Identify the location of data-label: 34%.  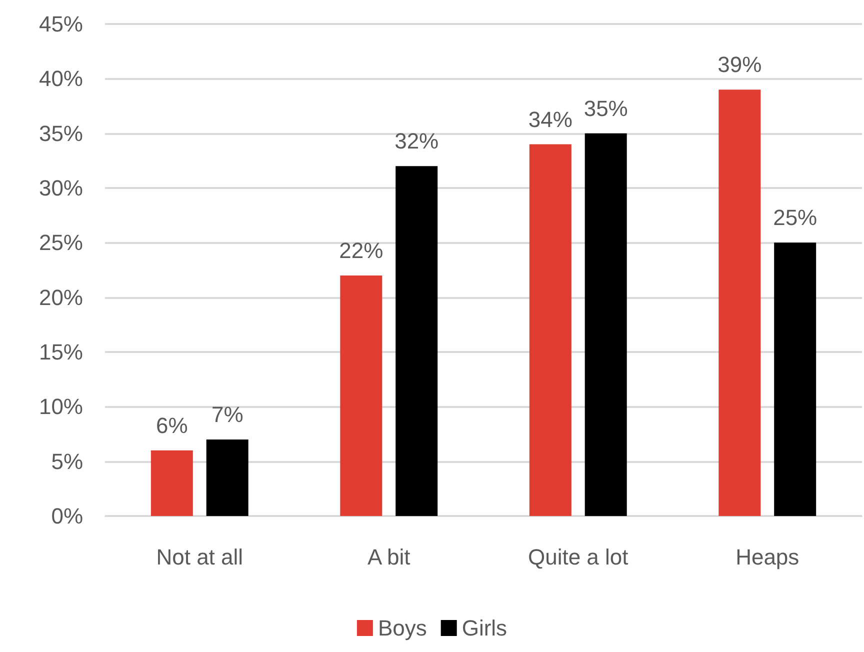
(550, 119).